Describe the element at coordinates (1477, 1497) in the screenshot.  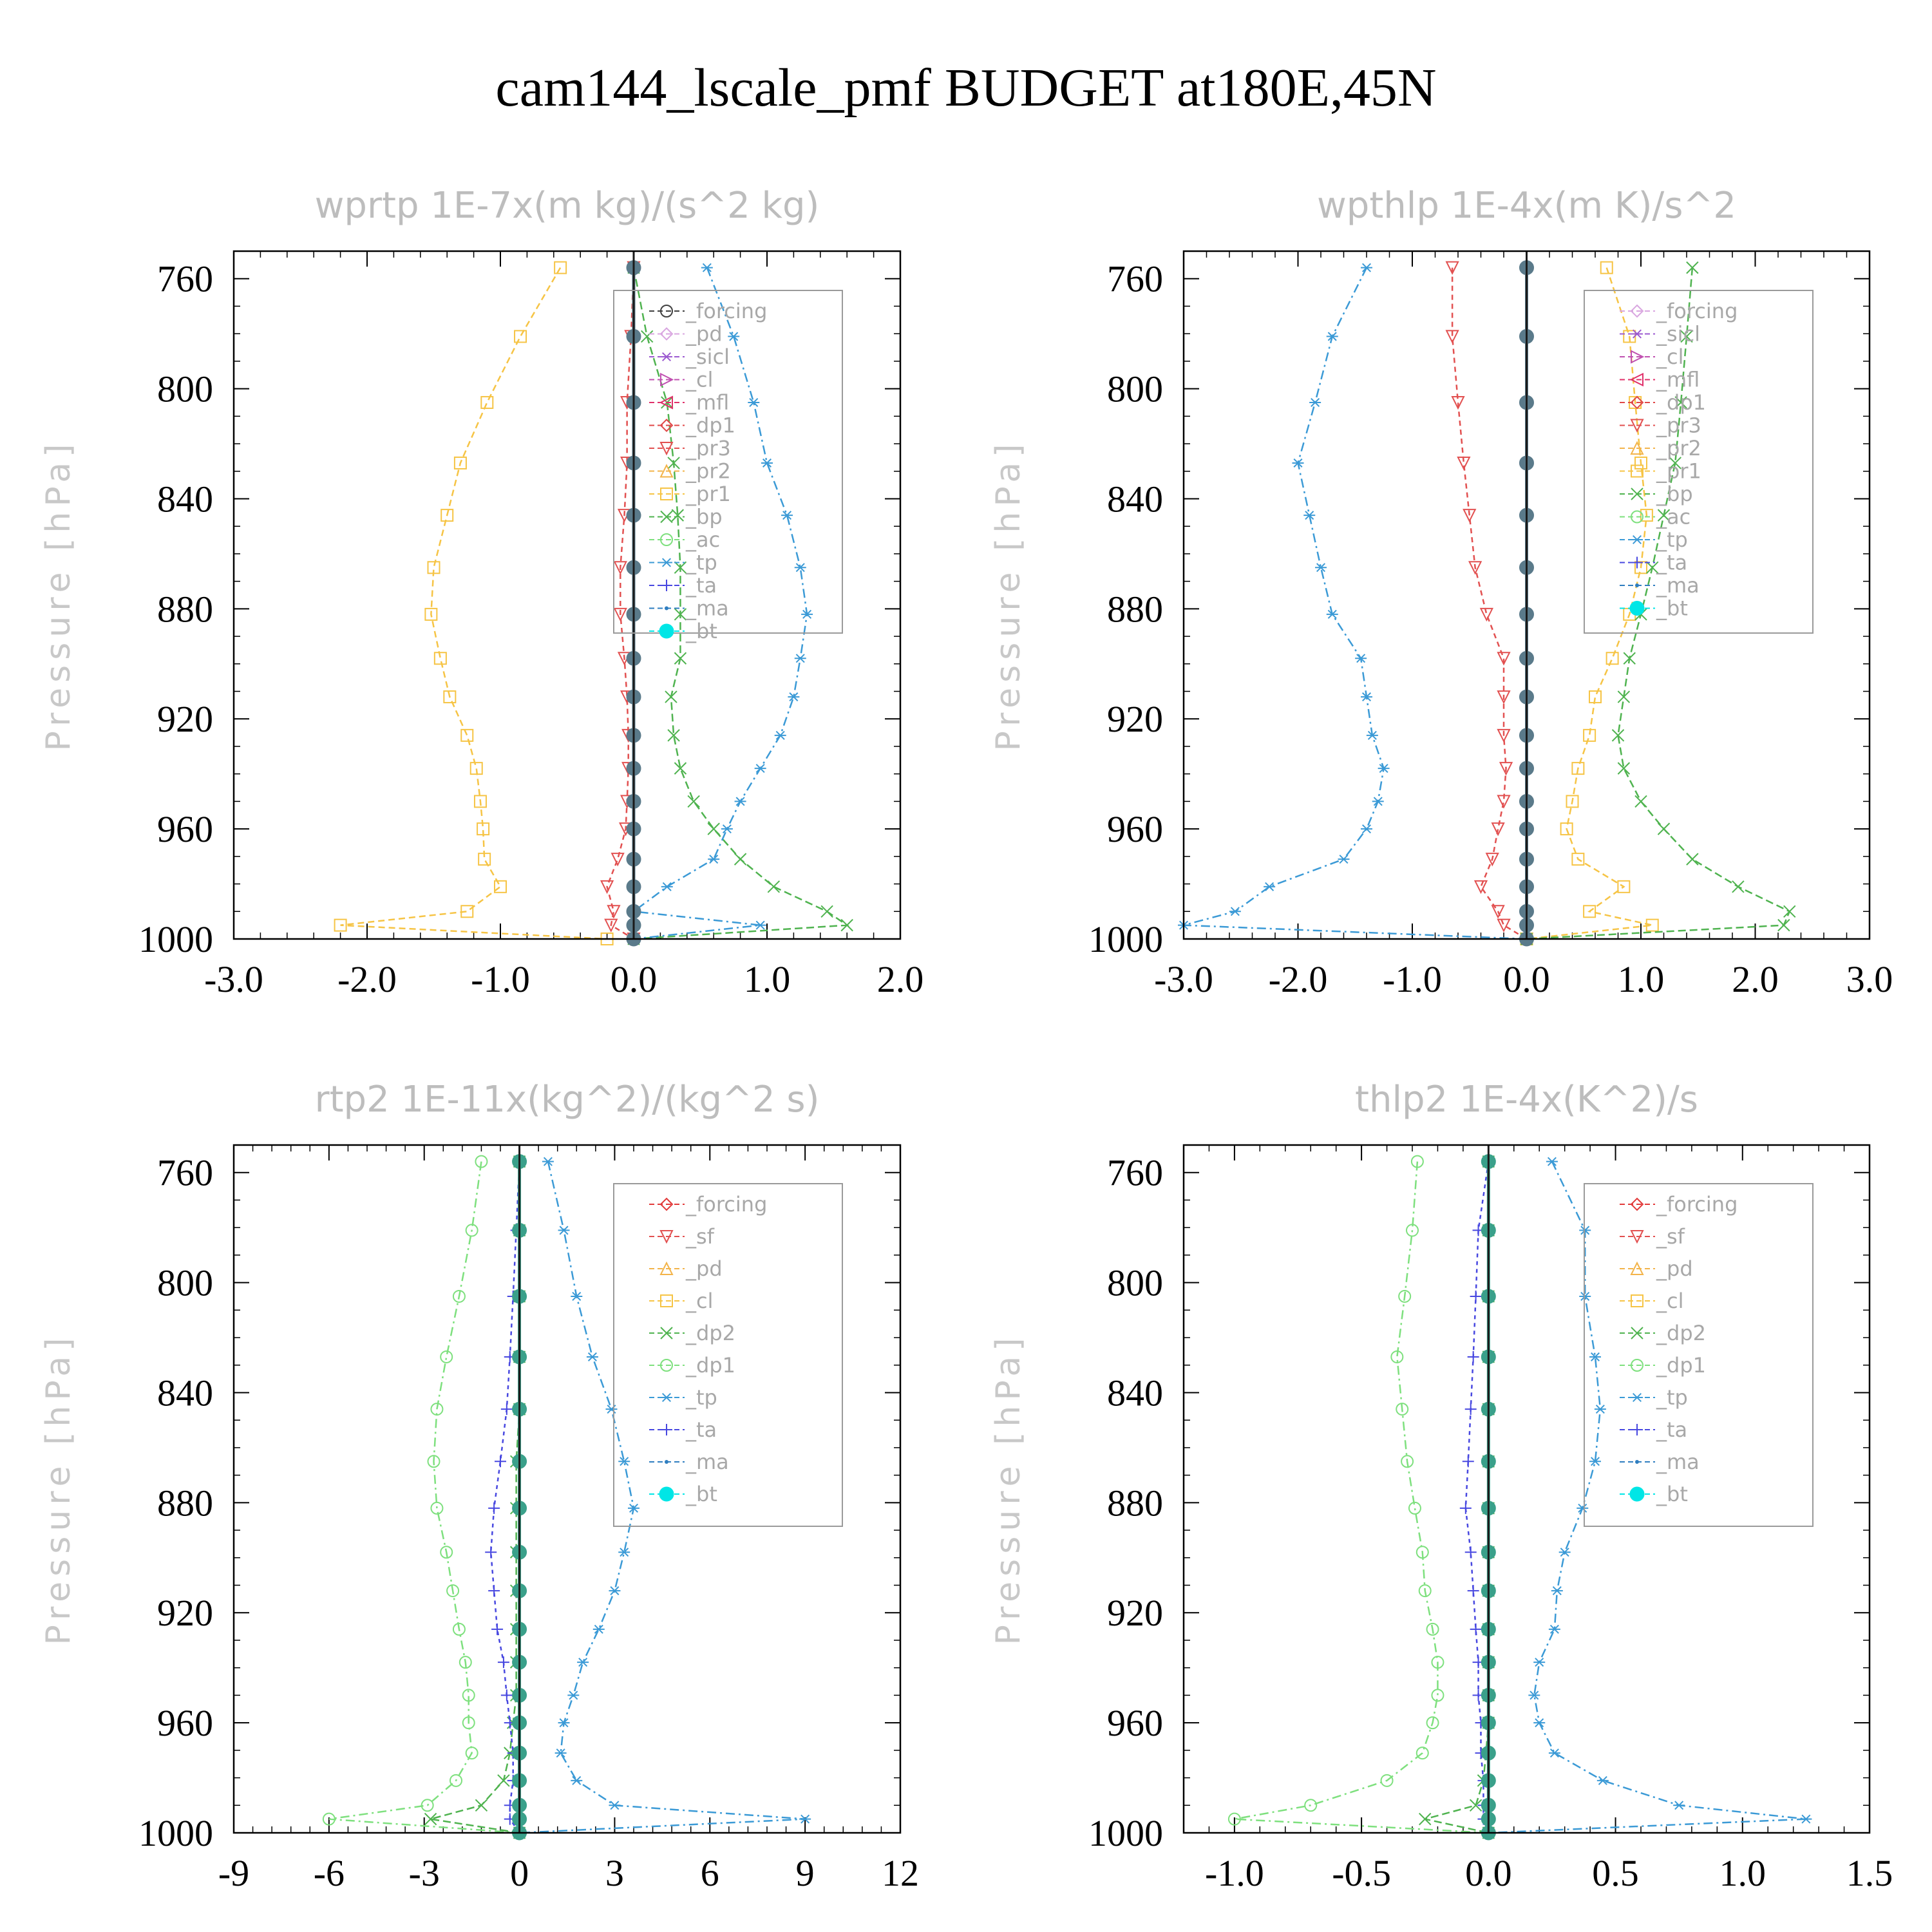
I see `series-line_ta` at that location.